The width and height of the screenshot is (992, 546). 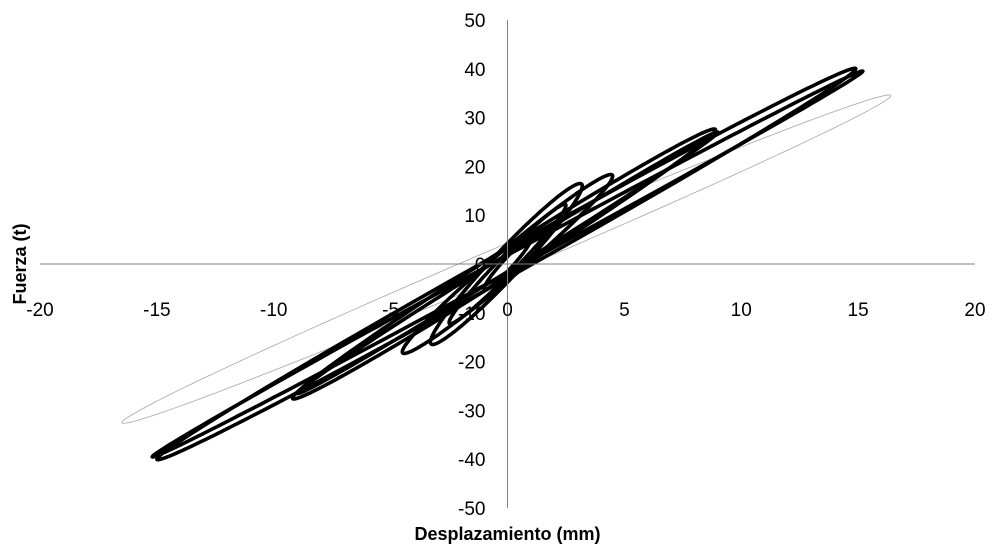 What do you see at coordinates (507, 534) in the screenshot?
I see `x-axis-title: Desplazamiento (mm)` at bounding box center [507, 534].